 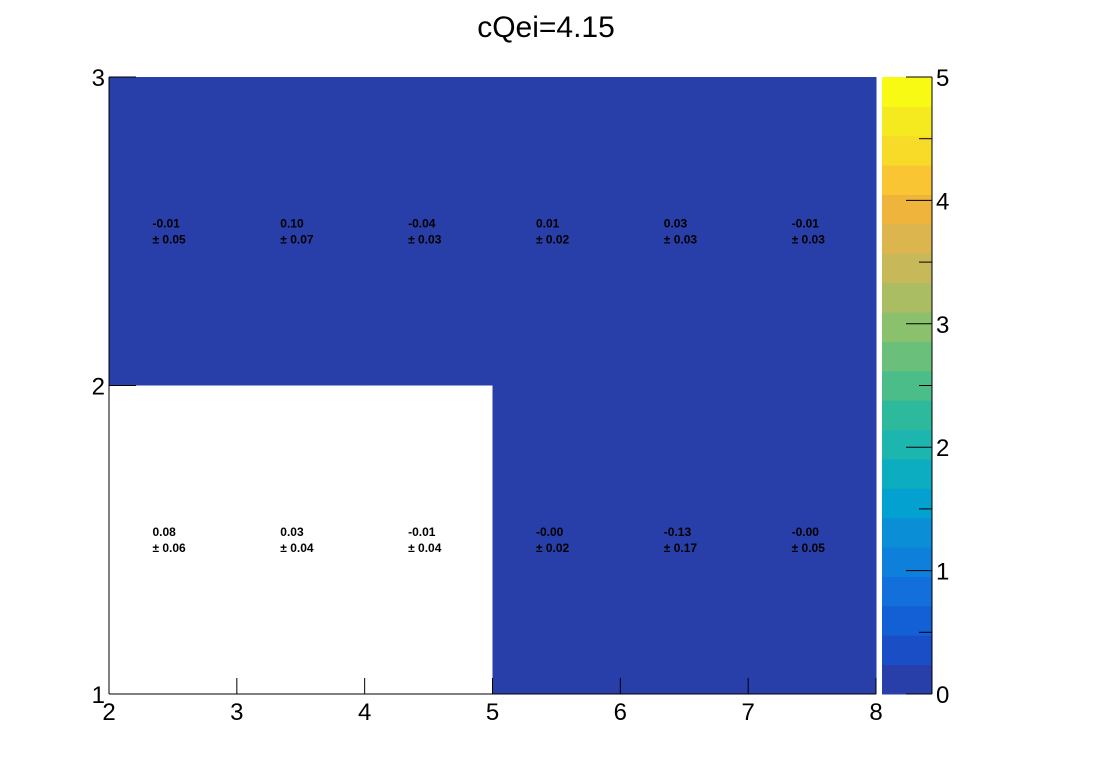 What do you see at coordinates (942, 695) in the screenshot?
I see `palette-tick-label: 0` at bounding box center [942, 695].